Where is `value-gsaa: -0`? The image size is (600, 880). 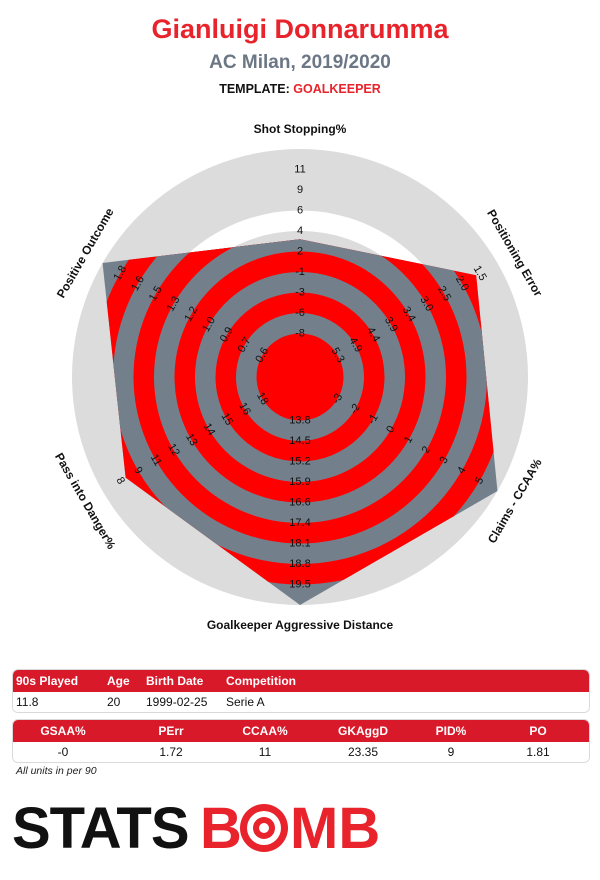 value-gsaa: -0 is located at coordinates (63, 752).